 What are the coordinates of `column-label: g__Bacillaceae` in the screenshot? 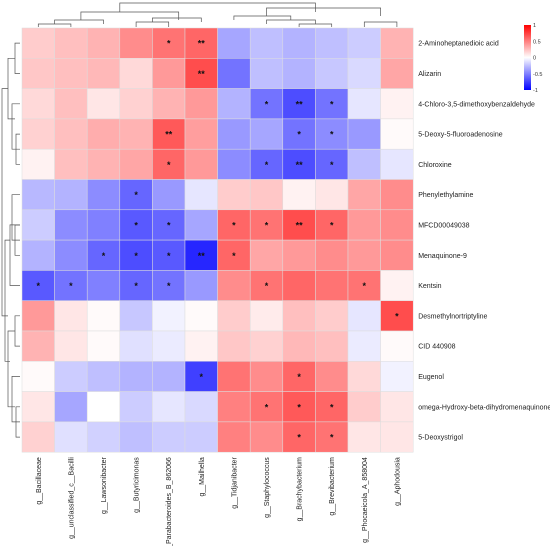 It's located at (39, 481).